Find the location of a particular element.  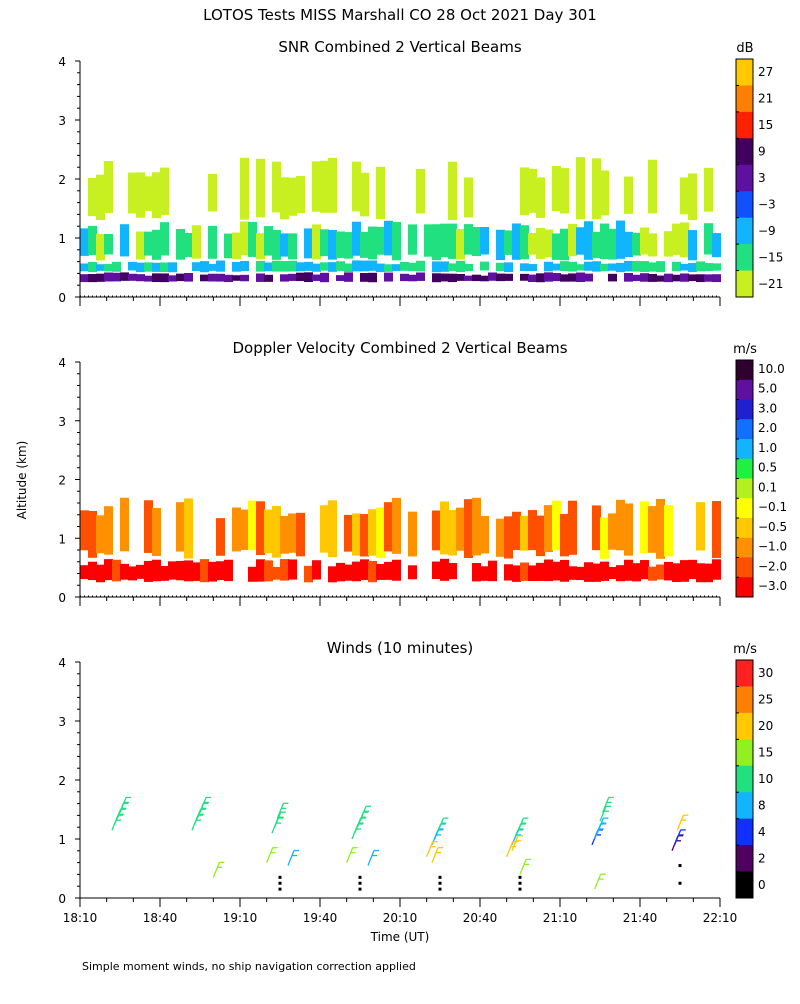

snr-panel-title: SNR Combined 2 Vertical Beams is located at coordinates (399, 47).